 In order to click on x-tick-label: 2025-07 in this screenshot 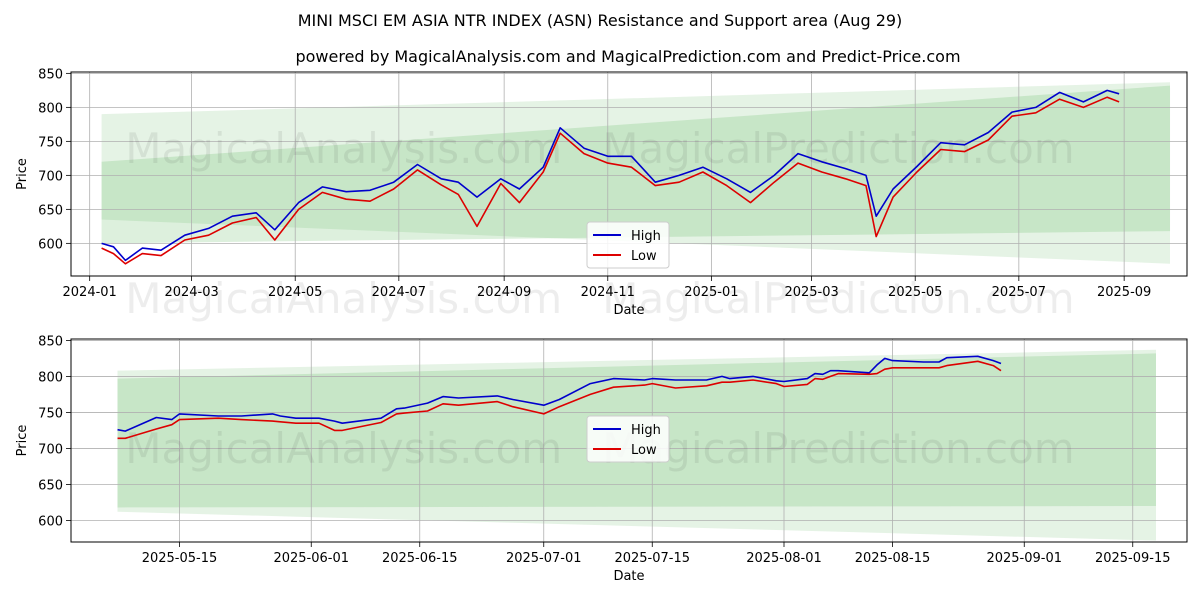, I will do `click(1019, 292)`.